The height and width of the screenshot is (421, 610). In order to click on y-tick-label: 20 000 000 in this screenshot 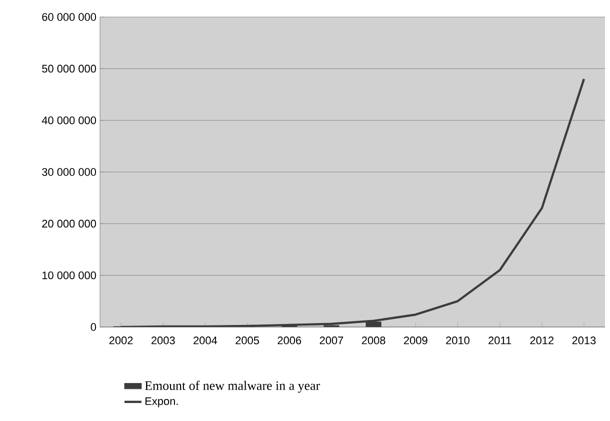, I will do `click(69, 224)`.